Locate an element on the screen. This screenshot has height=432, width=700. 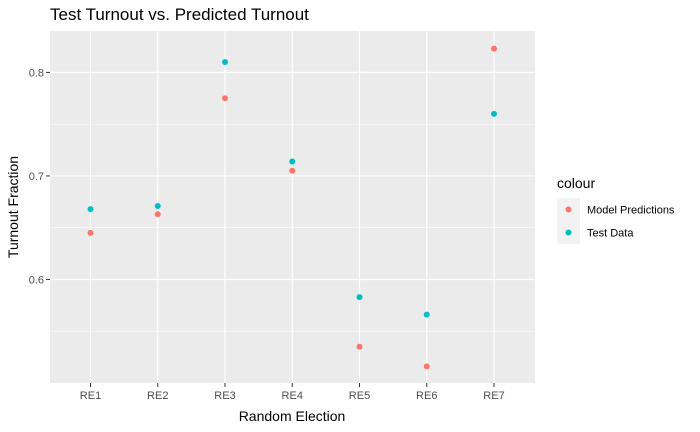
y-axis-title: Turnout Fraction is located at coordinates (13, 207).